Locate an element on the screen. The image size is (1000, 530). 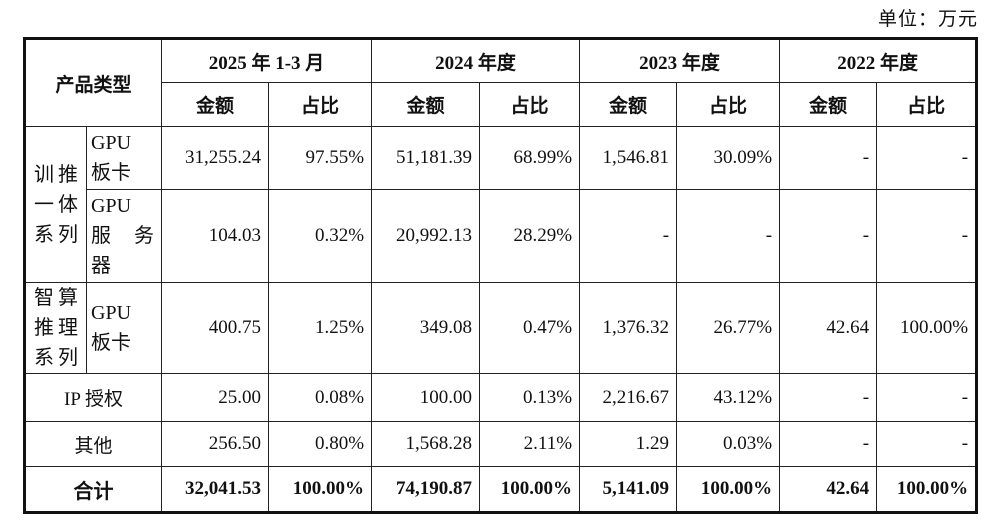
ratio-cell: 68.99% is located at coordinates (530, 158).